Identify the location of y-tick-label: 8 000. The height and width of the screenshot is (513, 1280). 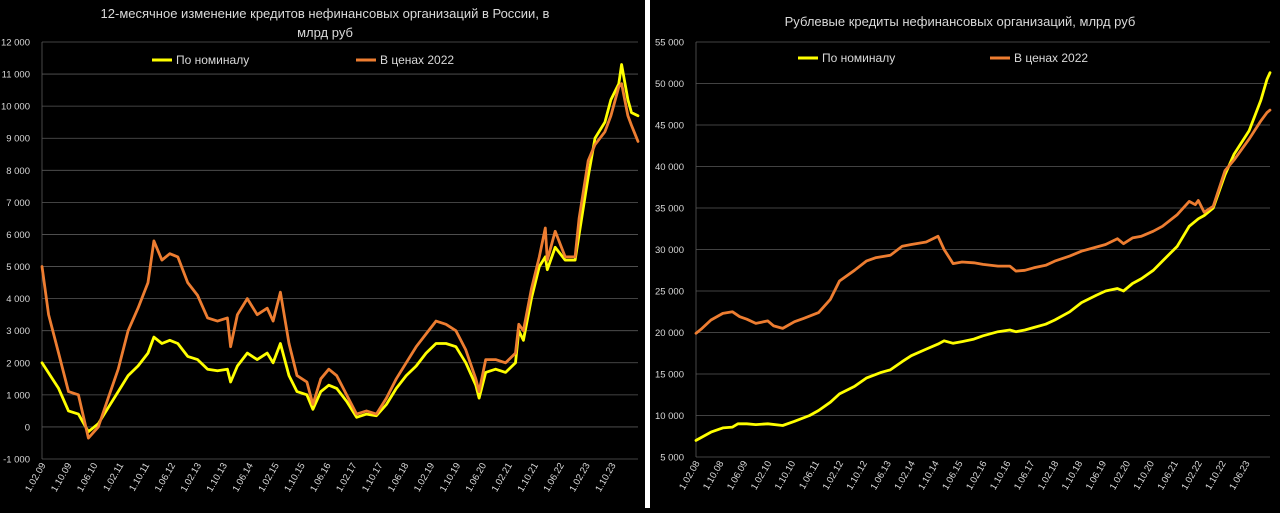
(18, 171).